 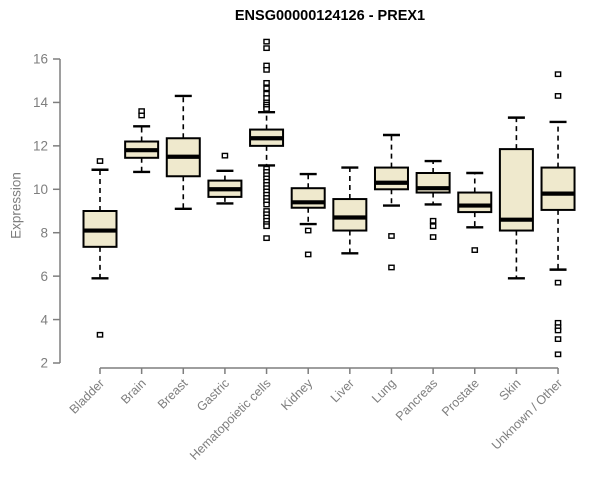 What do you see at coordinates (225, 178) in the screenshot?
I see `boxplot-gastric` at bounding box center [225, 178].